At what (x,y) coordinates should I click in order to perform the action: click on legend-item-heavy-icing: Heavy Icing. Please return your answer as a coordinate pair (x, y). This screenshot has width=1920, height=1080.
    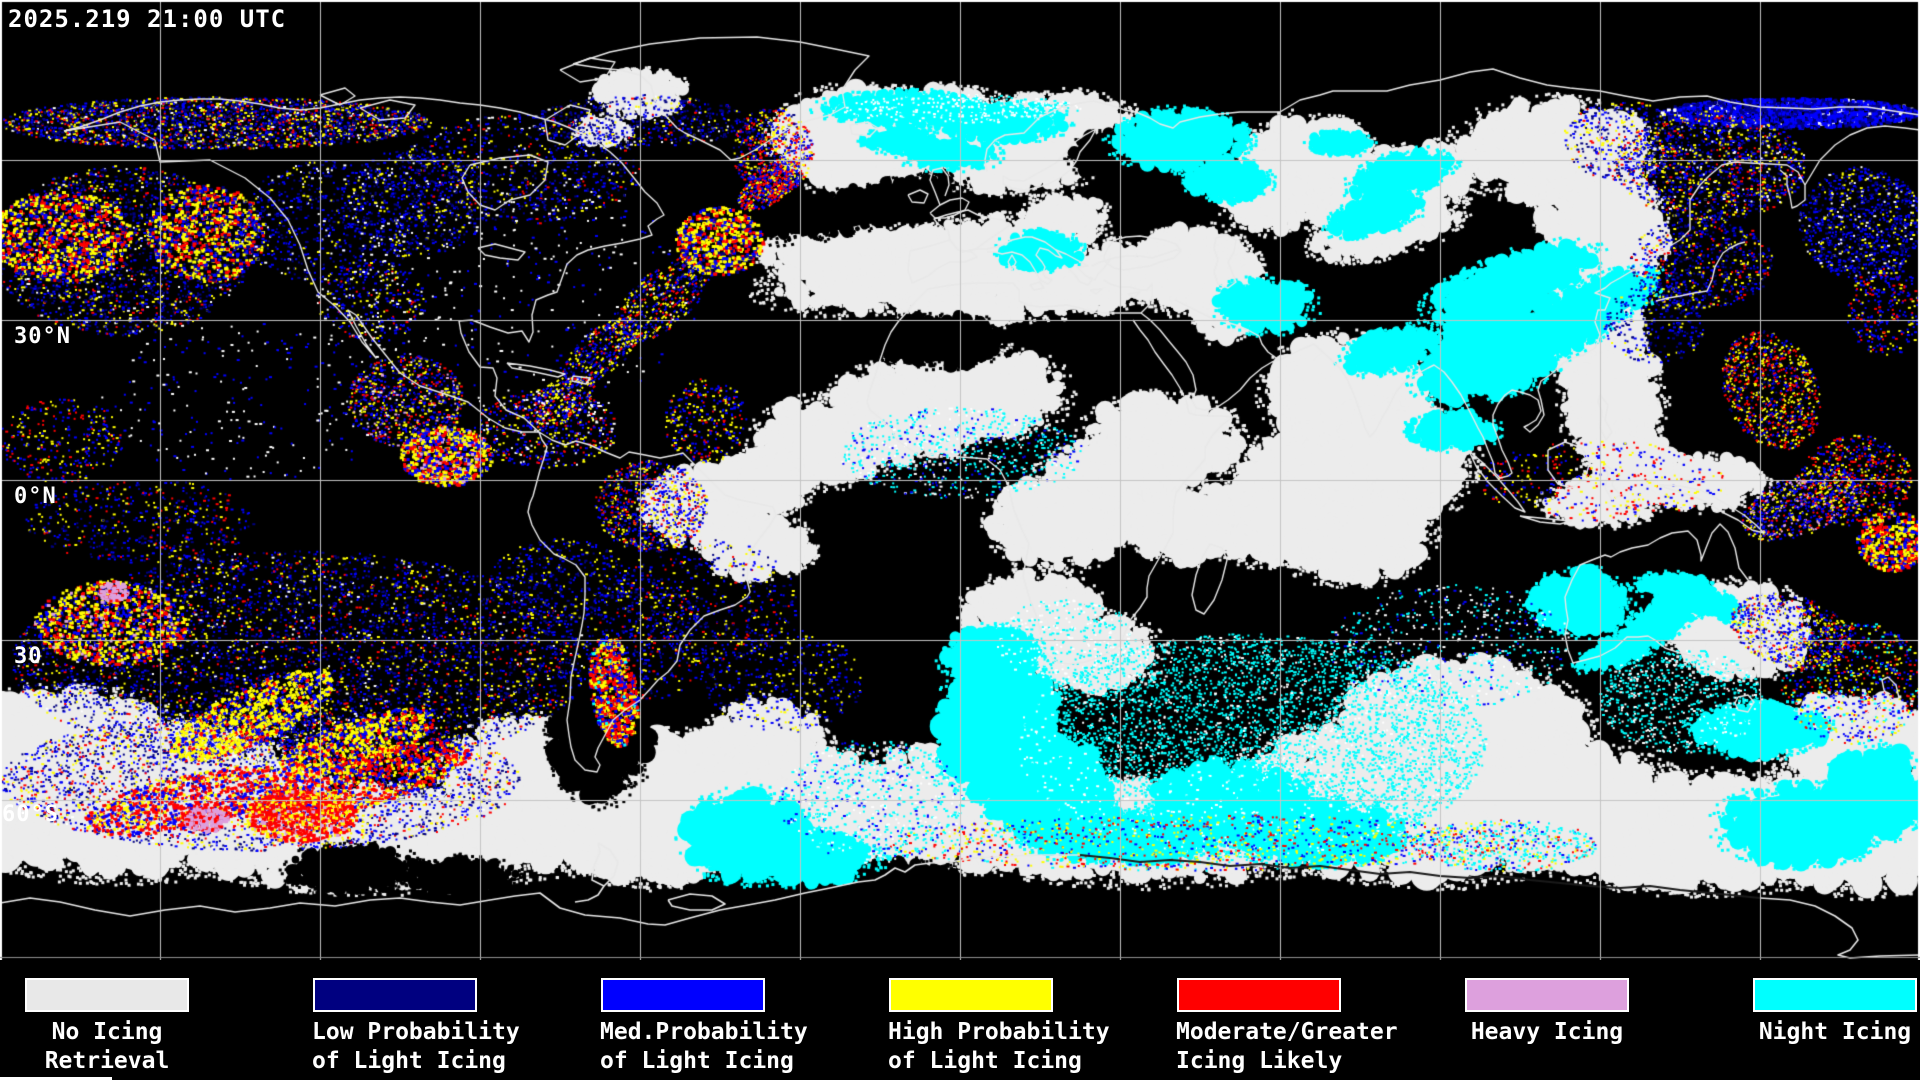
    Looking at the image, I should click on (1547, 1003).